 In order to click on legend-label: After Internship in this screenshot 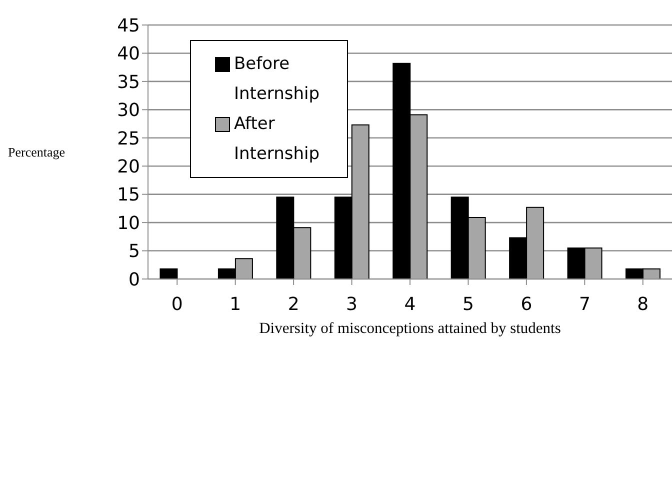, I will do `click(277, 139)`.